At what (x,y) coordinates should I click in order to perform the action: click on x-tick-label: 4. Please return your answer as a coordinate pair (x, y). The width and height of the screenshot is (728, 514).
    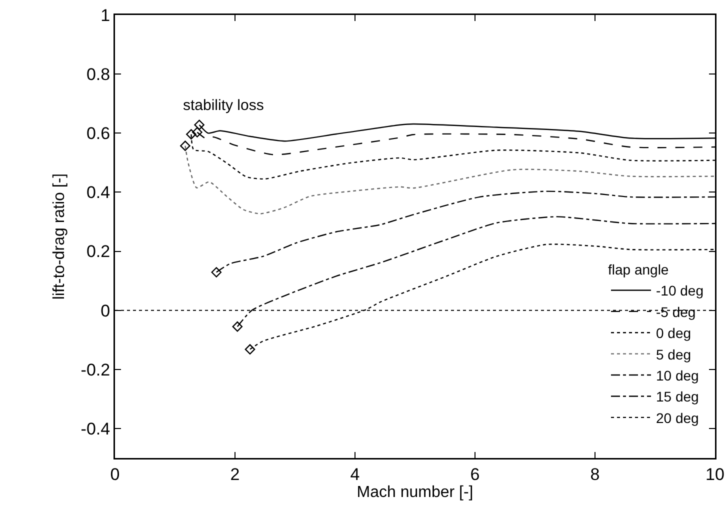
    Looking at the image, I should click on (355, 474).